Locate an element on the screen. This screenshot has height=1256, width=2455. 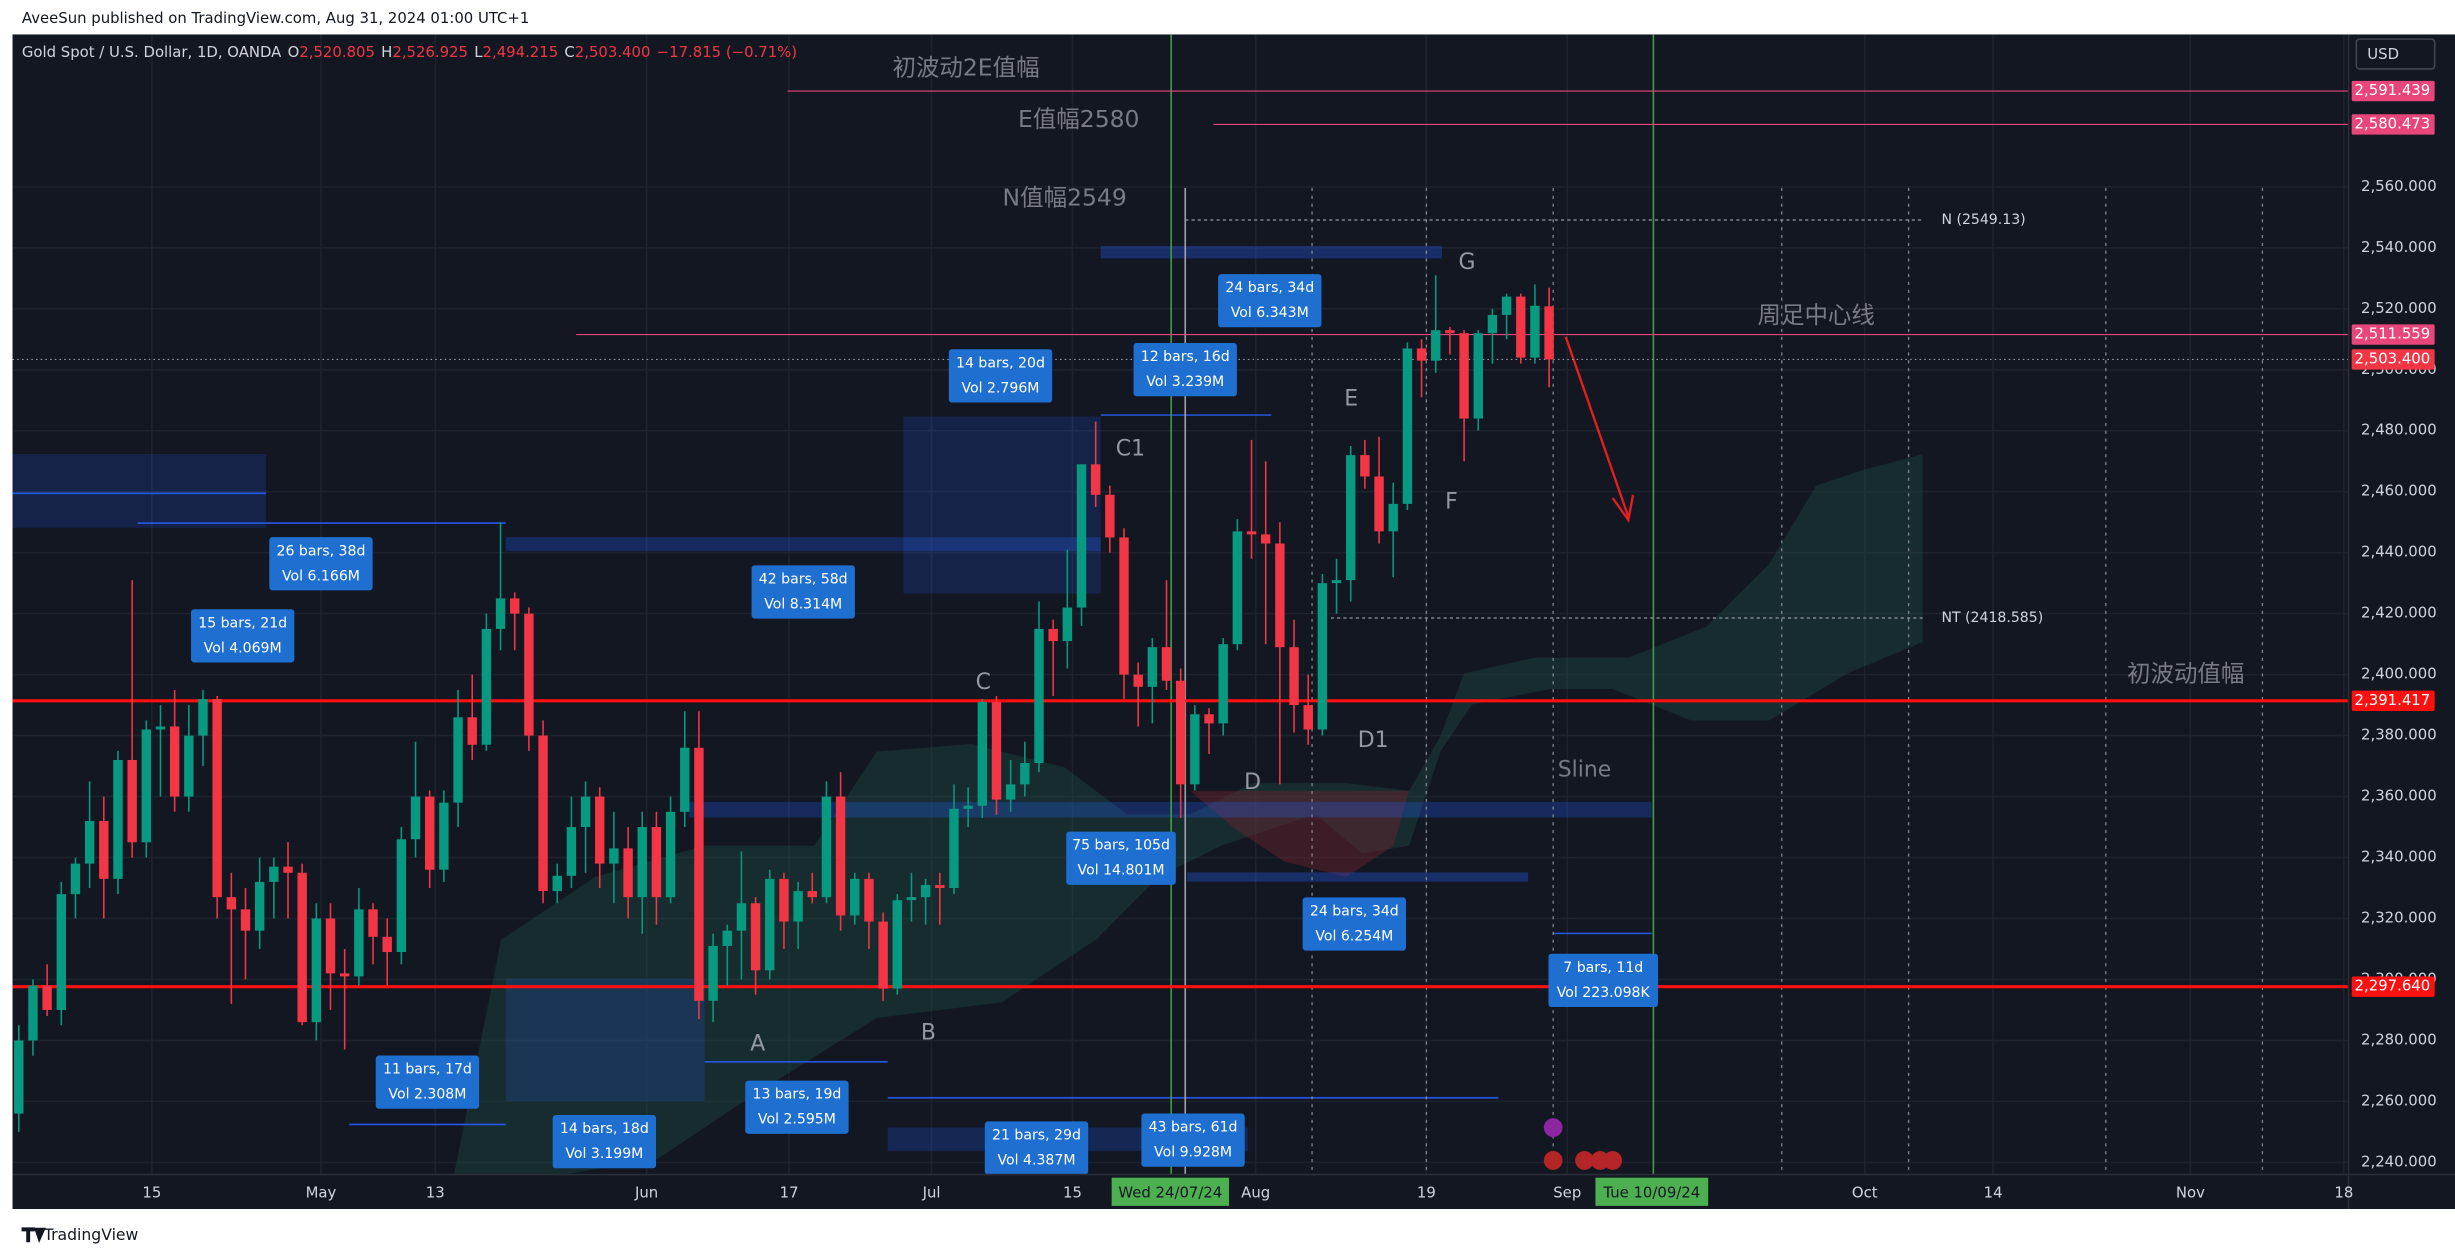
x-tick-label: Aug is located at coordinates (1255, 1192).